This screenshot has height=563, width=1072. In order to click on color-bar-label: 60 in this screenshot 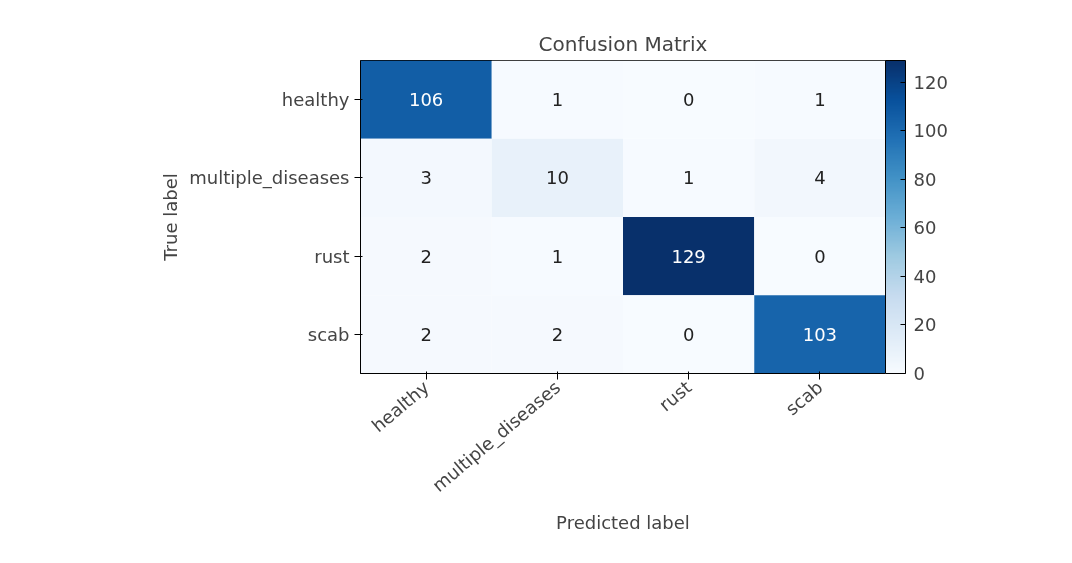, I will do `click(925, 228)`.